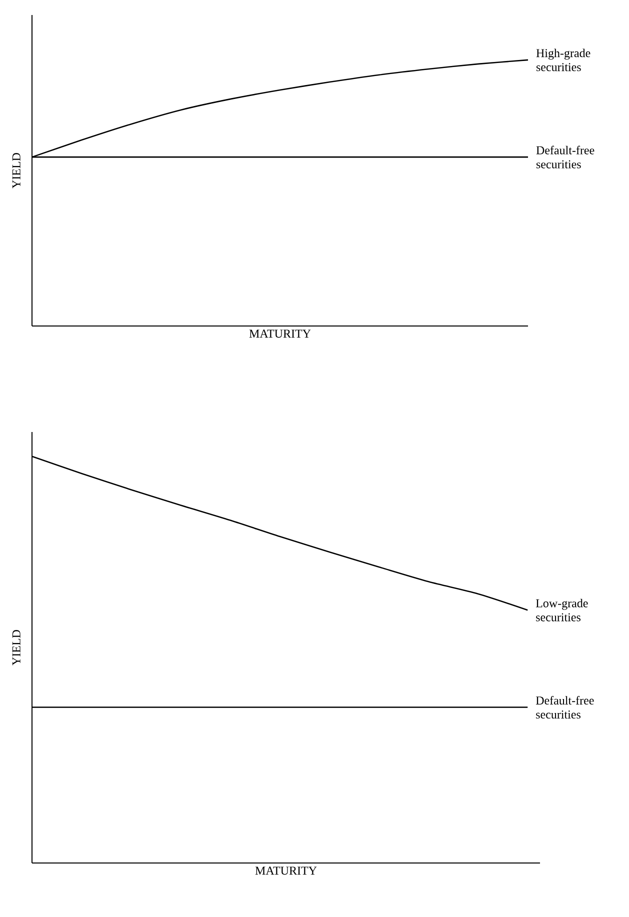  What do you see at coordinates (563, 60) in the screenshot?
I see `series-label: High-grade securities` at bounding box center [563, 60].